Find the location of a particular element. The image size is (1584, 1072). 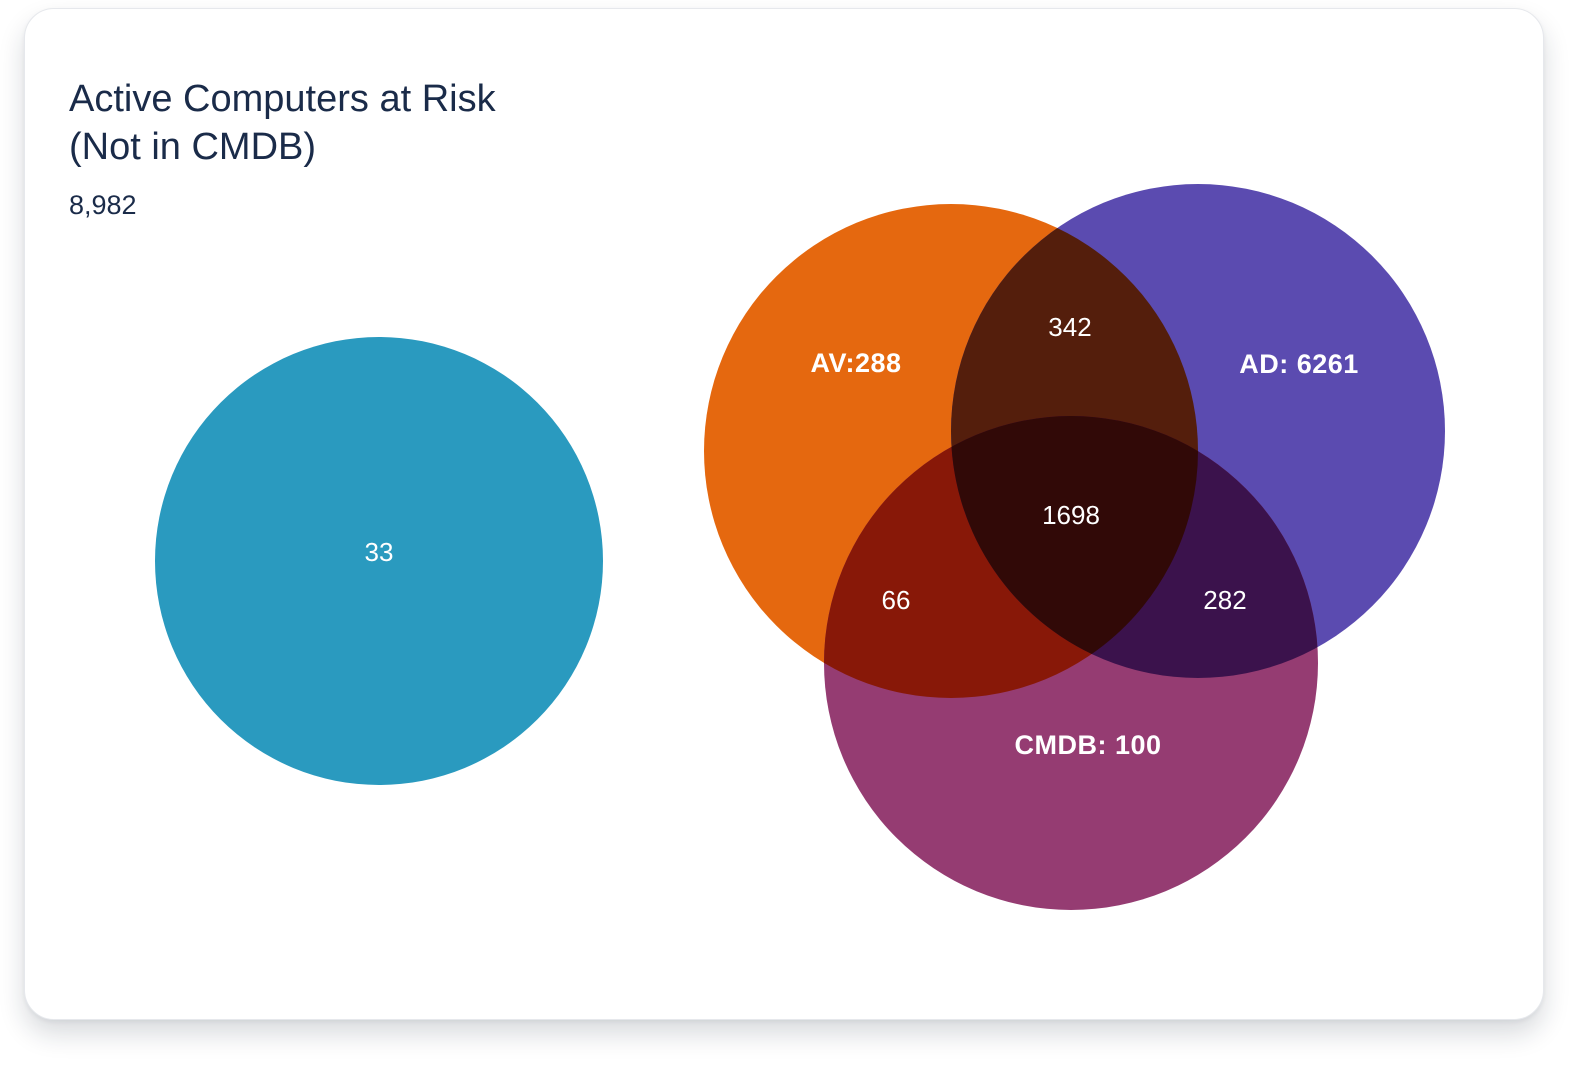

venn-label-isolated: 33 is located at coordinates (379, 552).